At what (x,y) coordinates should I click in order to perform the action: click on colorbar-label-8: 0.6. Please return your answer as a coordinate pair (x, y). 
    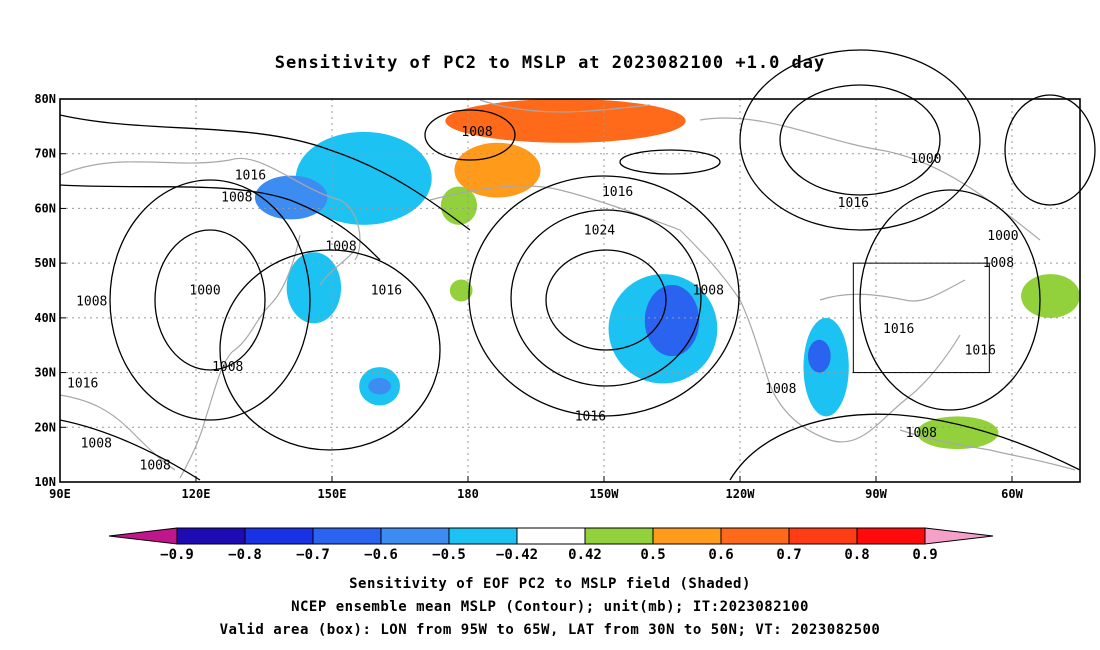
    Looking at the image, I should click on (720, 555).